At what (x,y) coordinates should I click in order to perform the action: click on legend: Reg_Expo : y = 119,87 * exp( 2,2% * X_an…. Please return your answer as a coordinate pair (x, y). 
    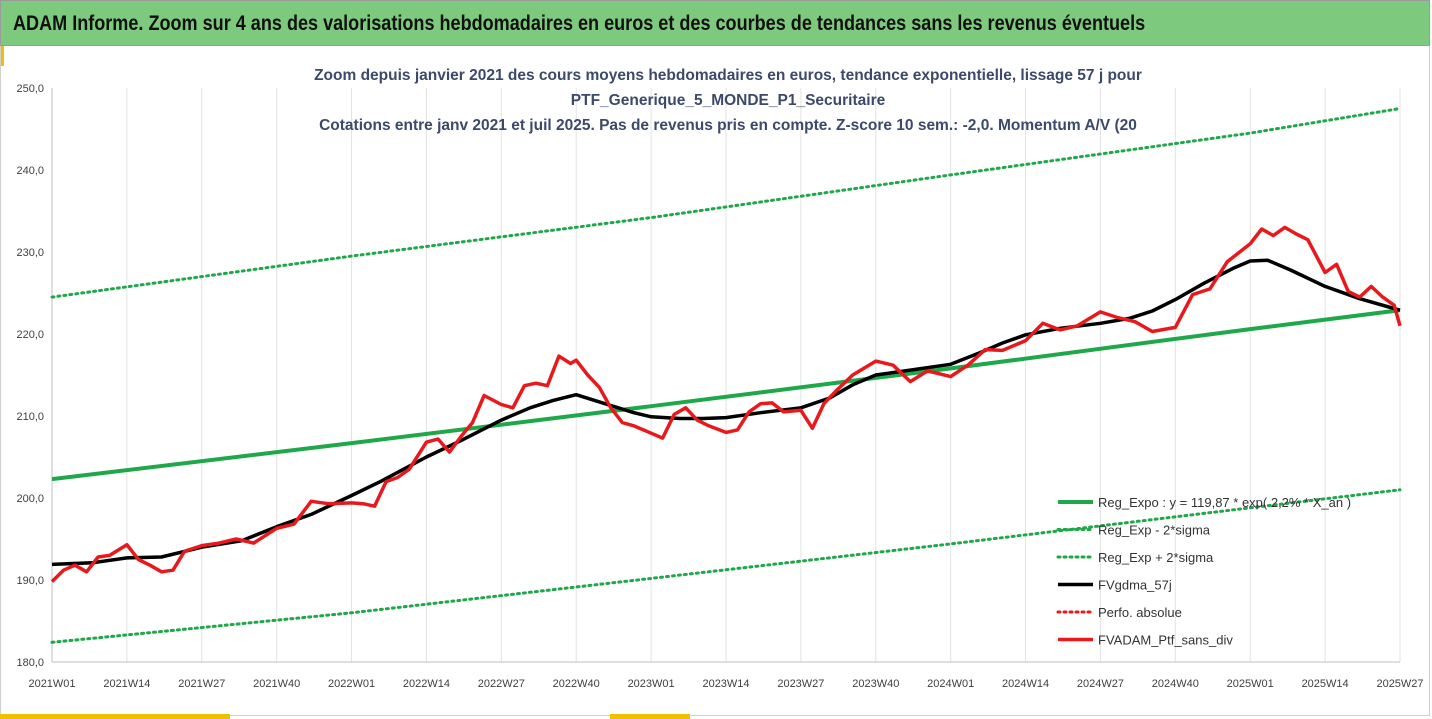
    Looking at the image, I should click on (1203, 571).